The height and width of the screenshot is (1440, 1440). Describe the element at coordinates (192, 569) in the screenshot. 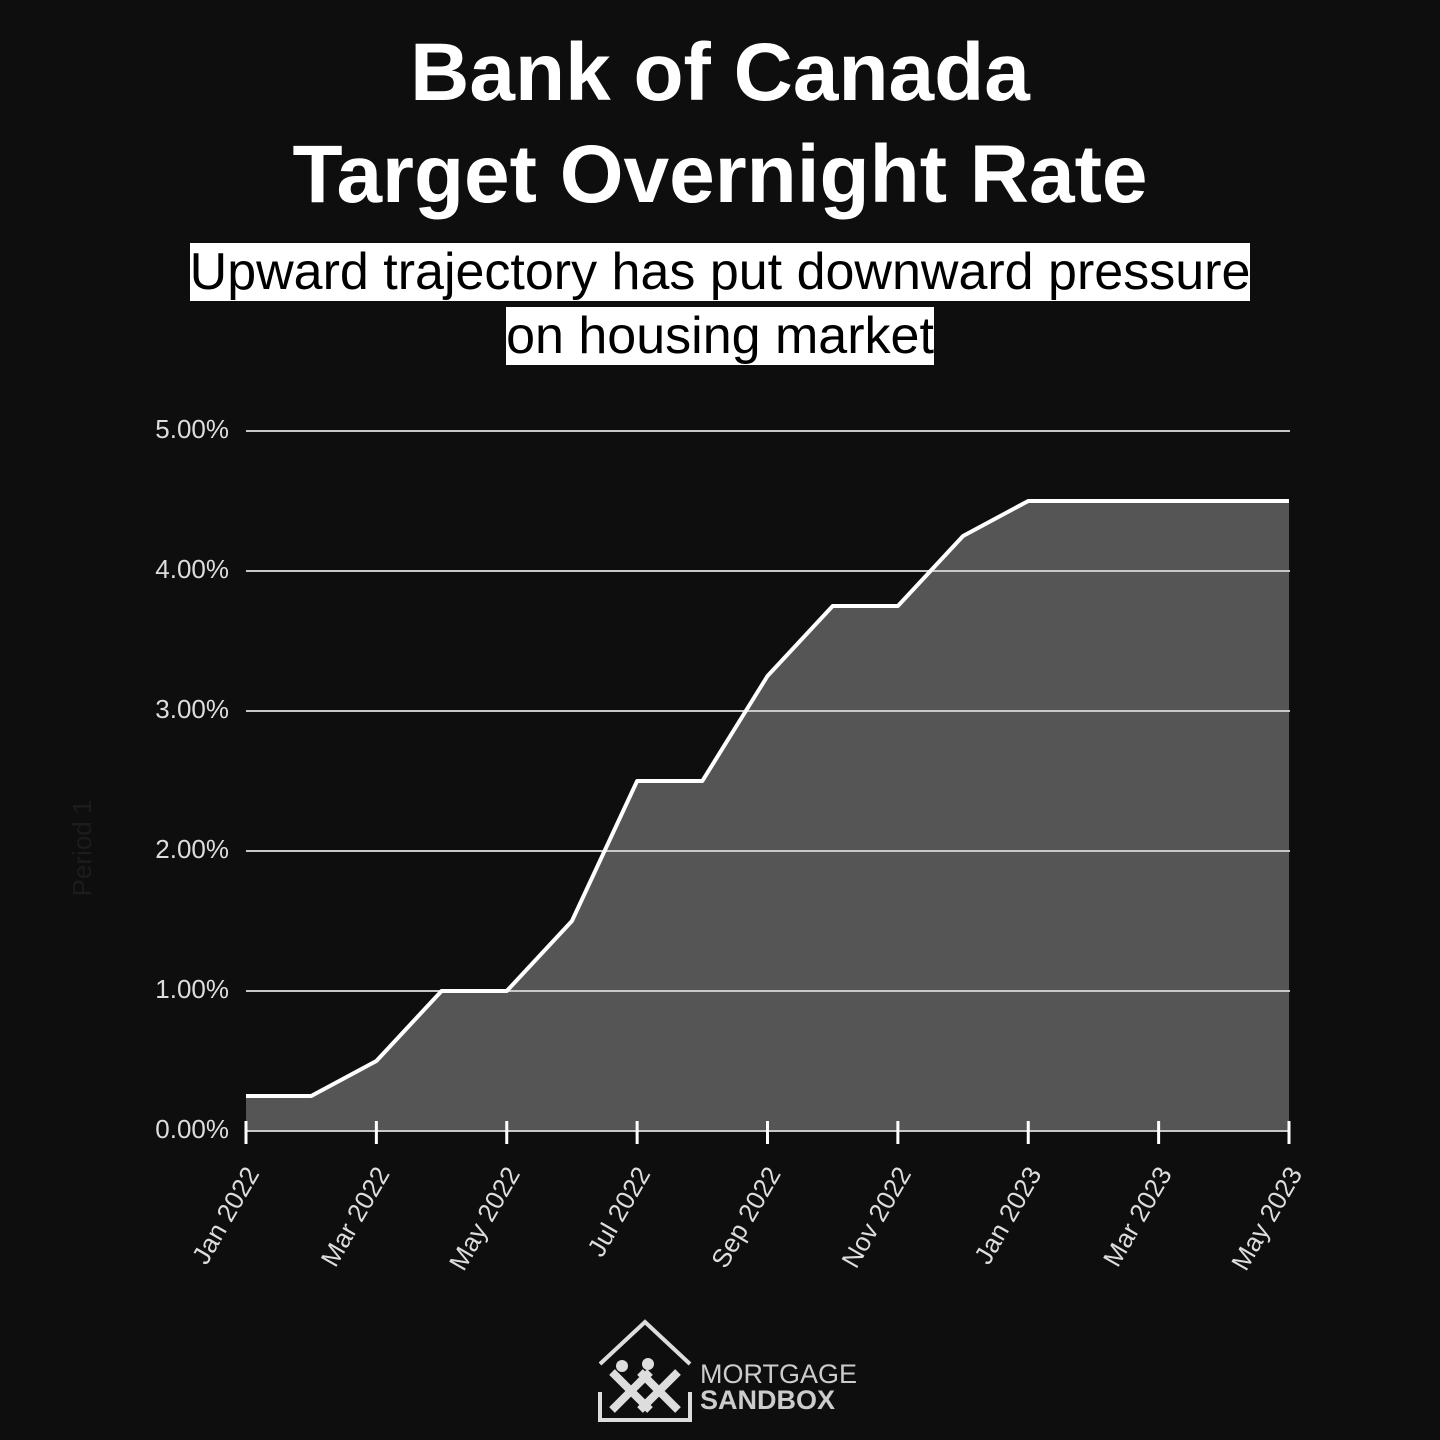

I see `y-tick-label: 4.00%` at that location.